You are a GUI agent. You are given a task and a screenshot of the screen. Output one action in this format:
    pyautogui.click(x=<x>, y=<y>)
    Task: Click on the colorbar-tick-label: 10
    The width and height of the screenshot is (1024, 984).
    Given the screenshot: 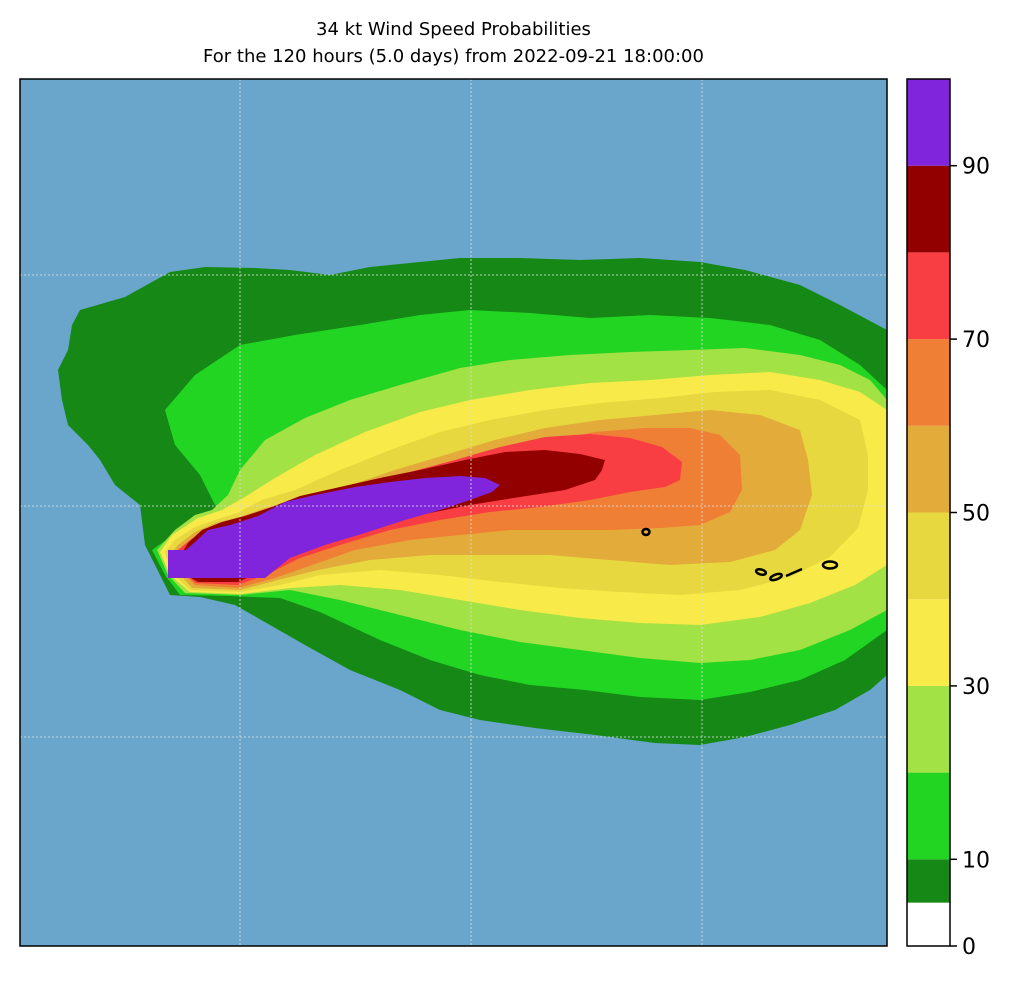 What is the action you would take?
    pyautogui.click(x=976, y=860)
    